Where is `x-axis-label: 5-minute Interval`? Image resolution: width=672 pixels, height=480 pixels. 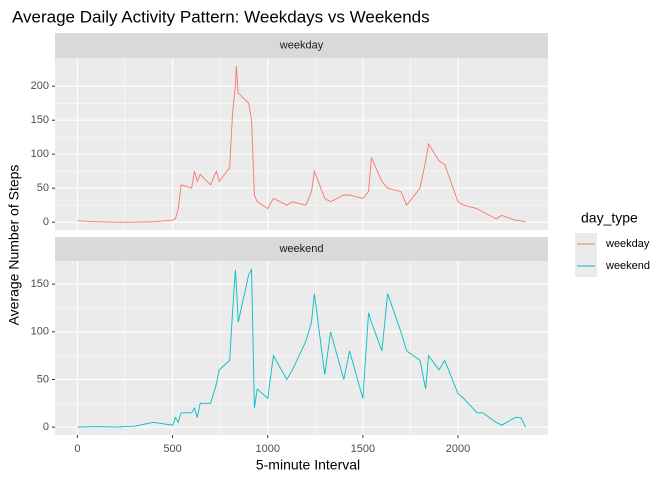 x-axis-label: 5-minute Interval is located at coordinates (308, 465).